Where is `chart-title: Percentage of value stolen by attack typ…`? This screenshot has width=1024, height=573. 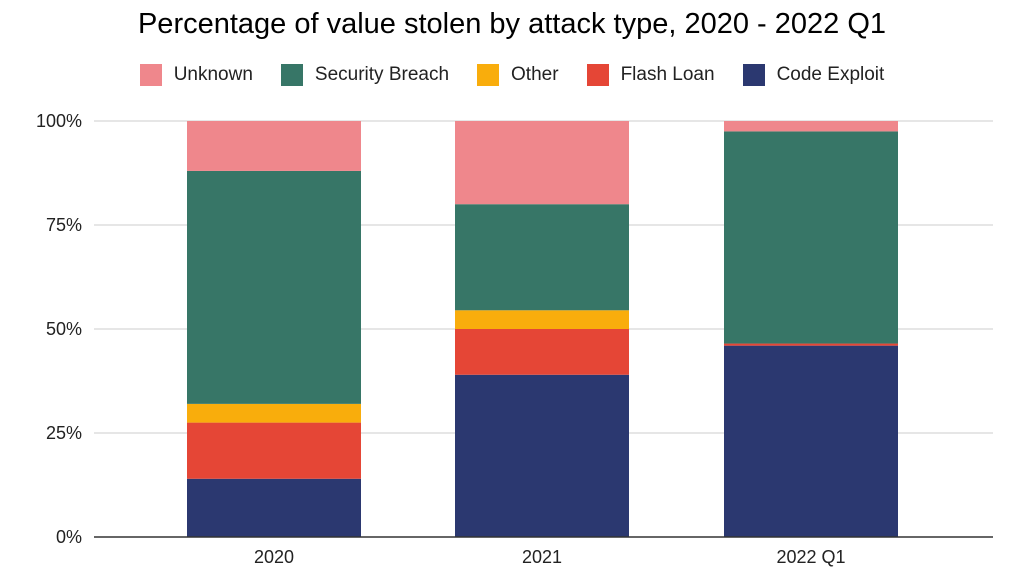
chart-title: Percentage of value stolen by attack typ… is located at coordinates (512, 24).